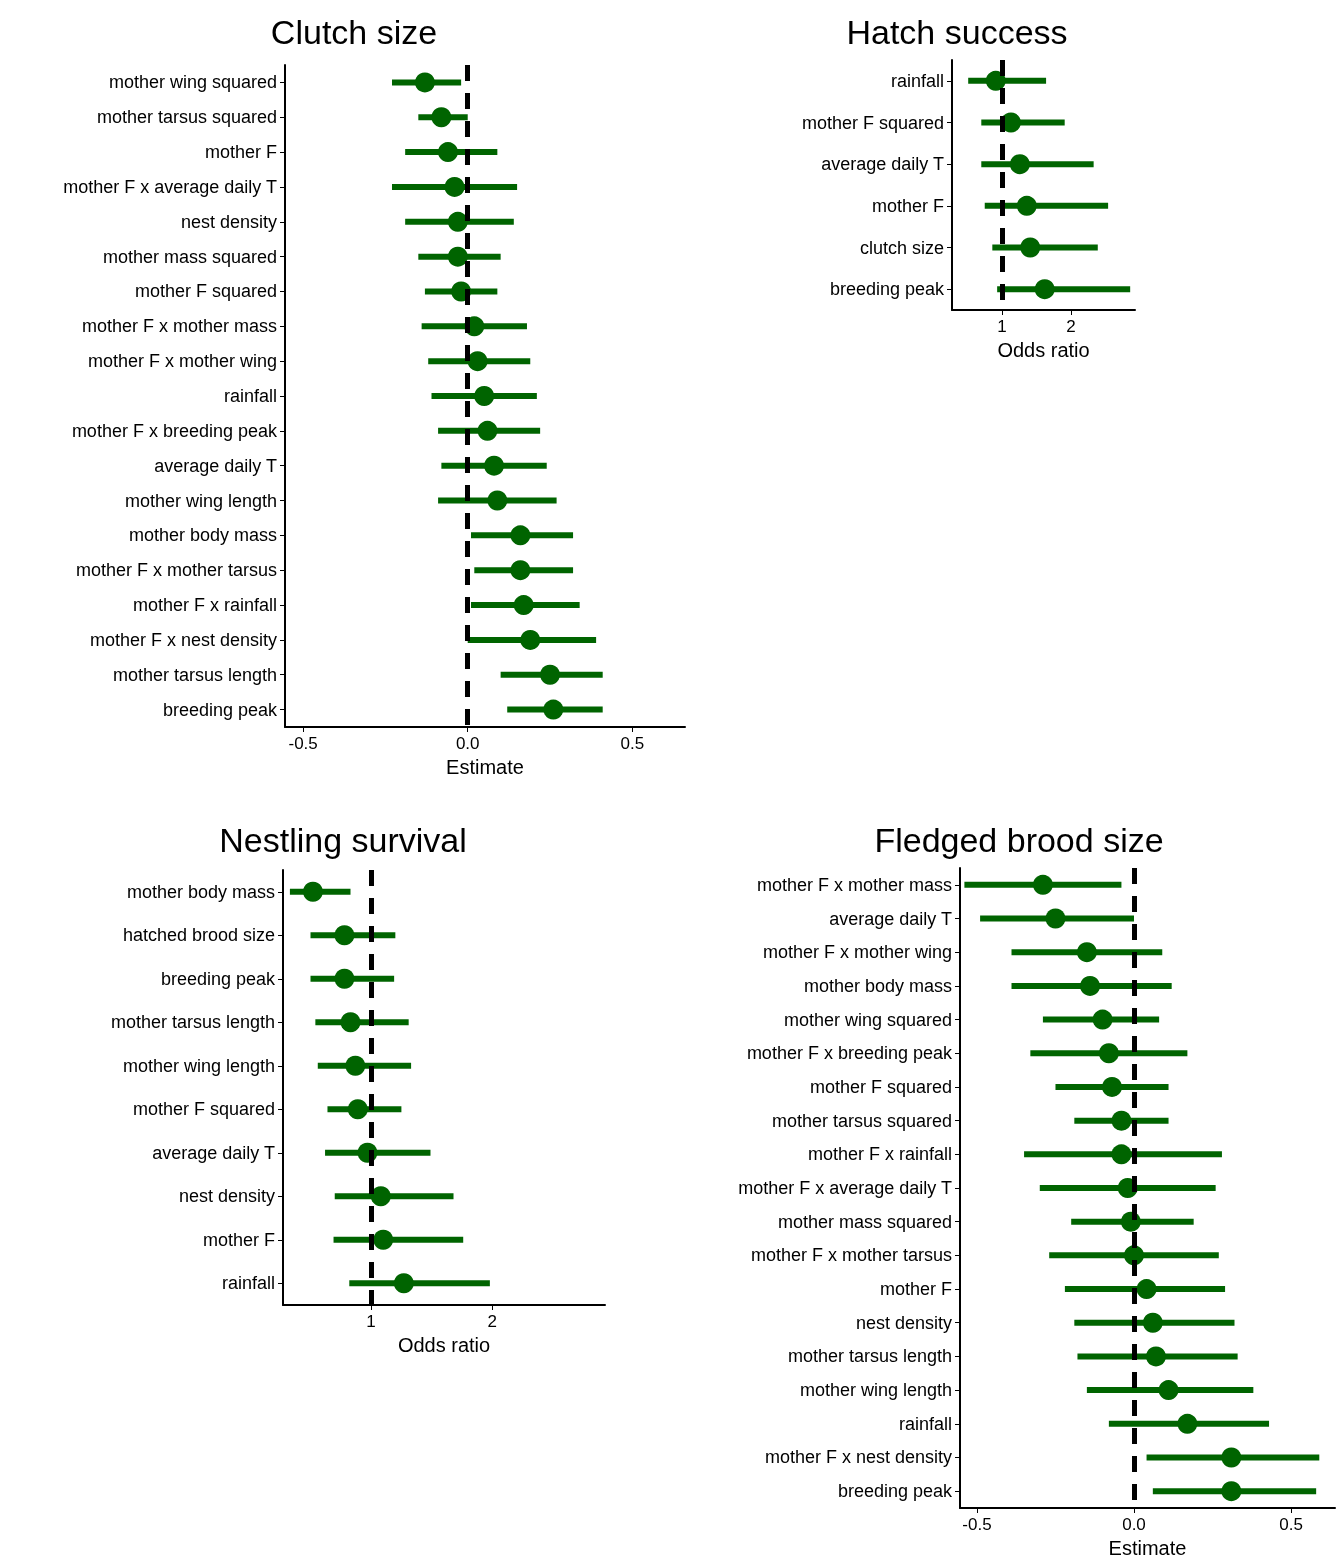 Image resolution: width=1341 pixels, height=1568 pixels. What do you see at coordinates (632, 743) in the screenshot?
I see `x-tick-label: 0.5` at bounding box center [632, 743].